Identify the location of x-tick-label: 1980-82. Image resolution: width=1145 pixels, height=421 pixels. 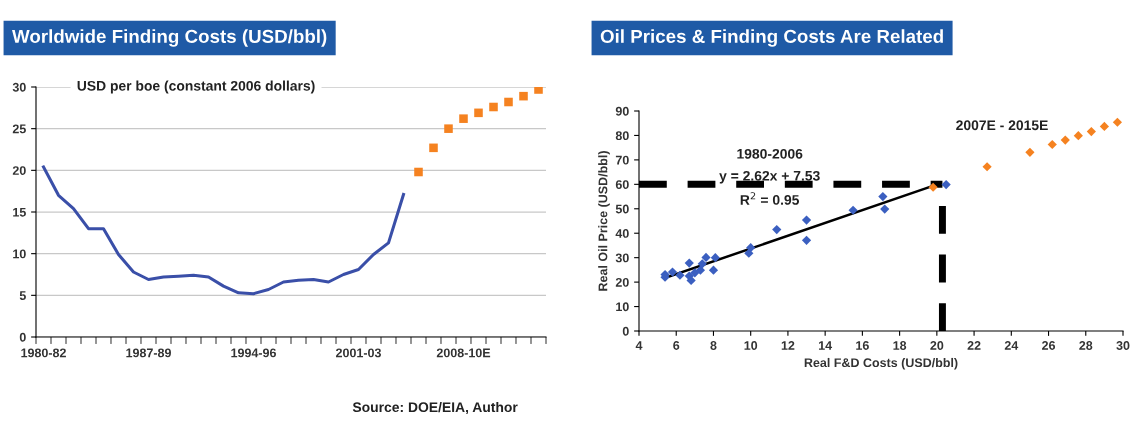
(43, 353).